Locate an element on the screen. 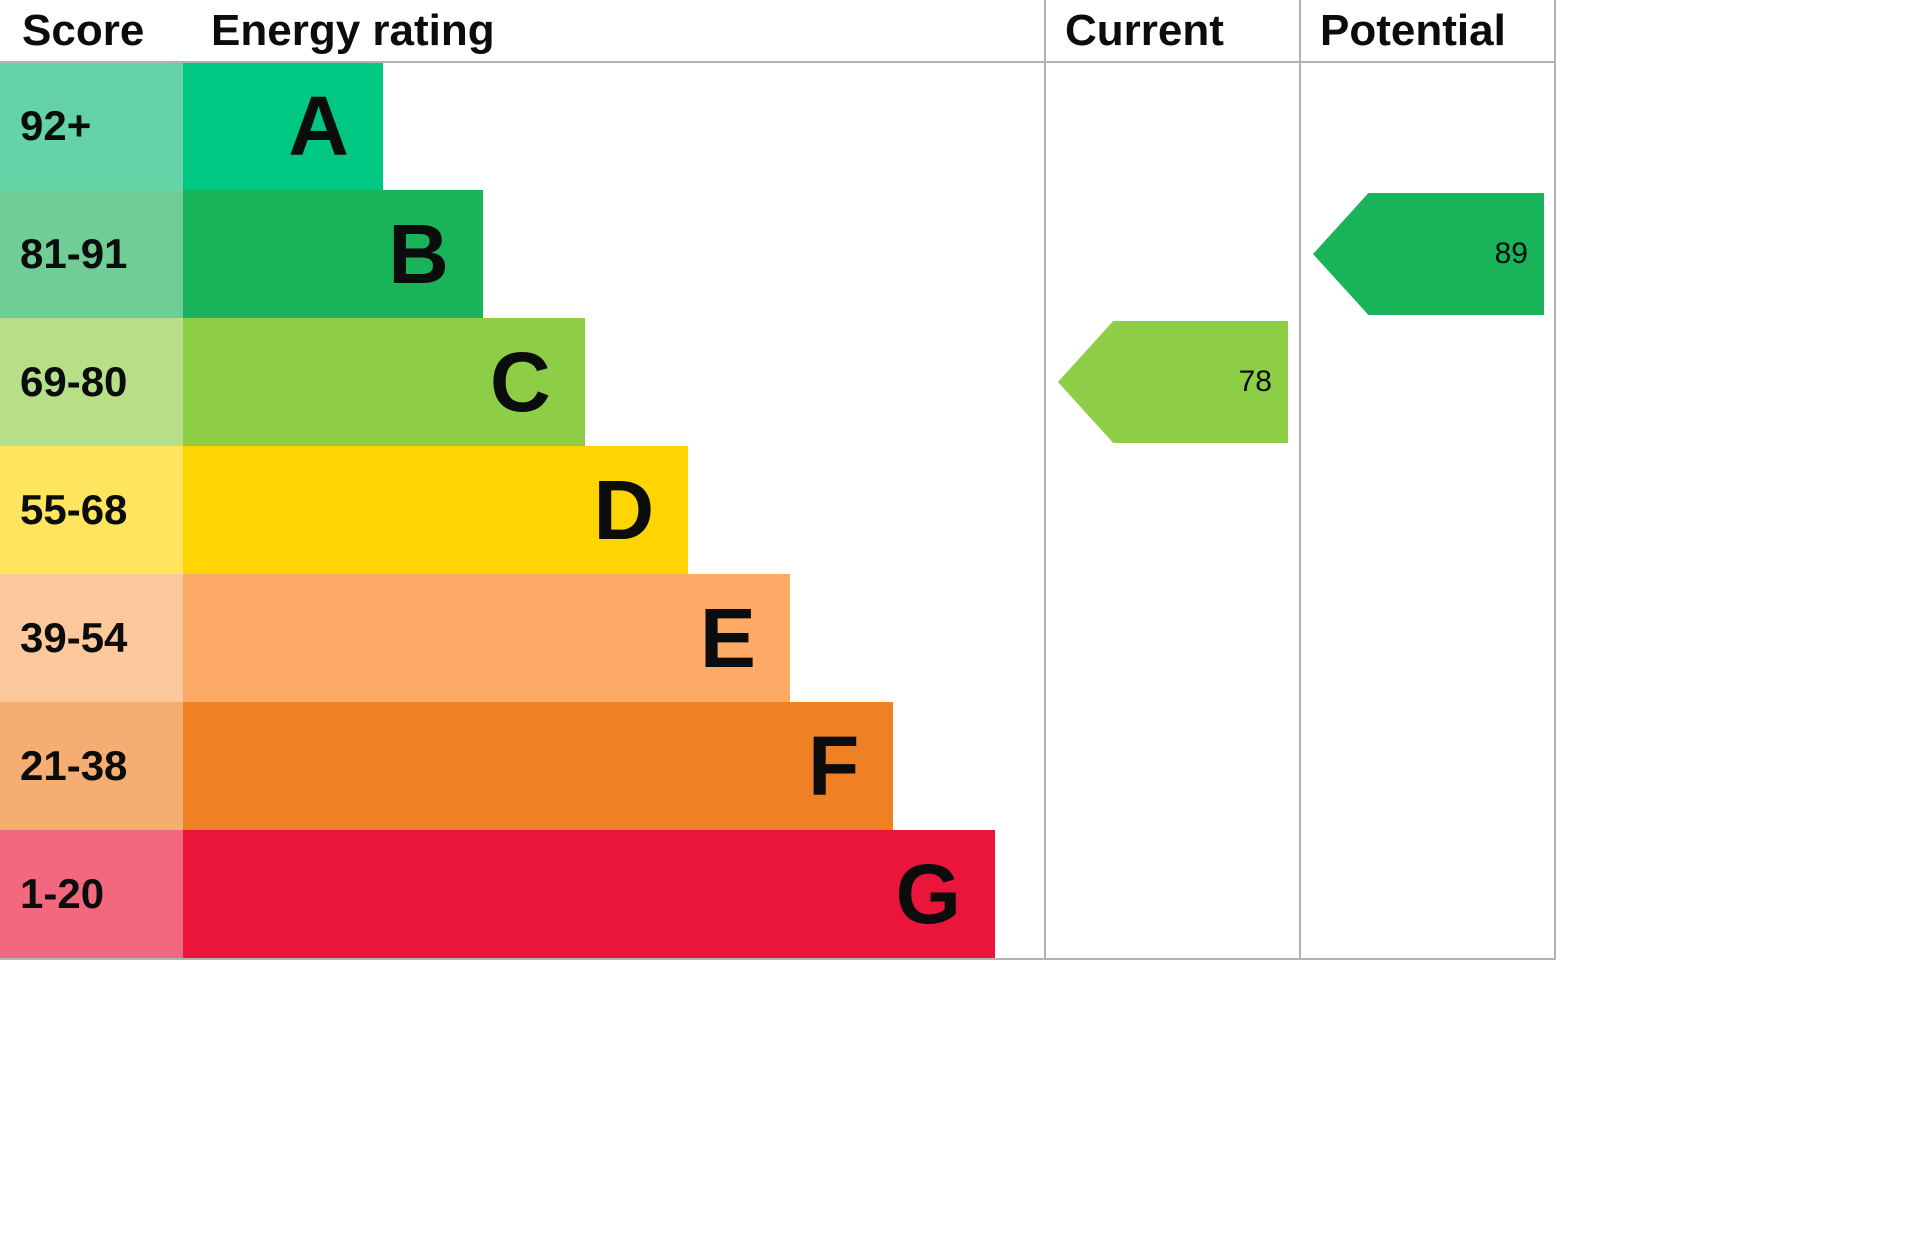 Image resolution: width=1920 pixels, height=1249 pixels. bar-track: A is located at coordinates (614, 126).